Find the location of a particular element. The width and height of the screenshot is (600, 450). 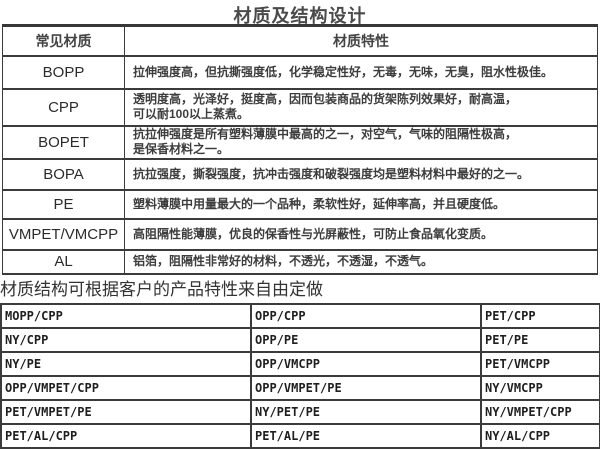

table-row-al: AL 铝箔，阻隔性非常好的材料，不透光，不透湿，不透气。 is located at coordinates (300, 261).